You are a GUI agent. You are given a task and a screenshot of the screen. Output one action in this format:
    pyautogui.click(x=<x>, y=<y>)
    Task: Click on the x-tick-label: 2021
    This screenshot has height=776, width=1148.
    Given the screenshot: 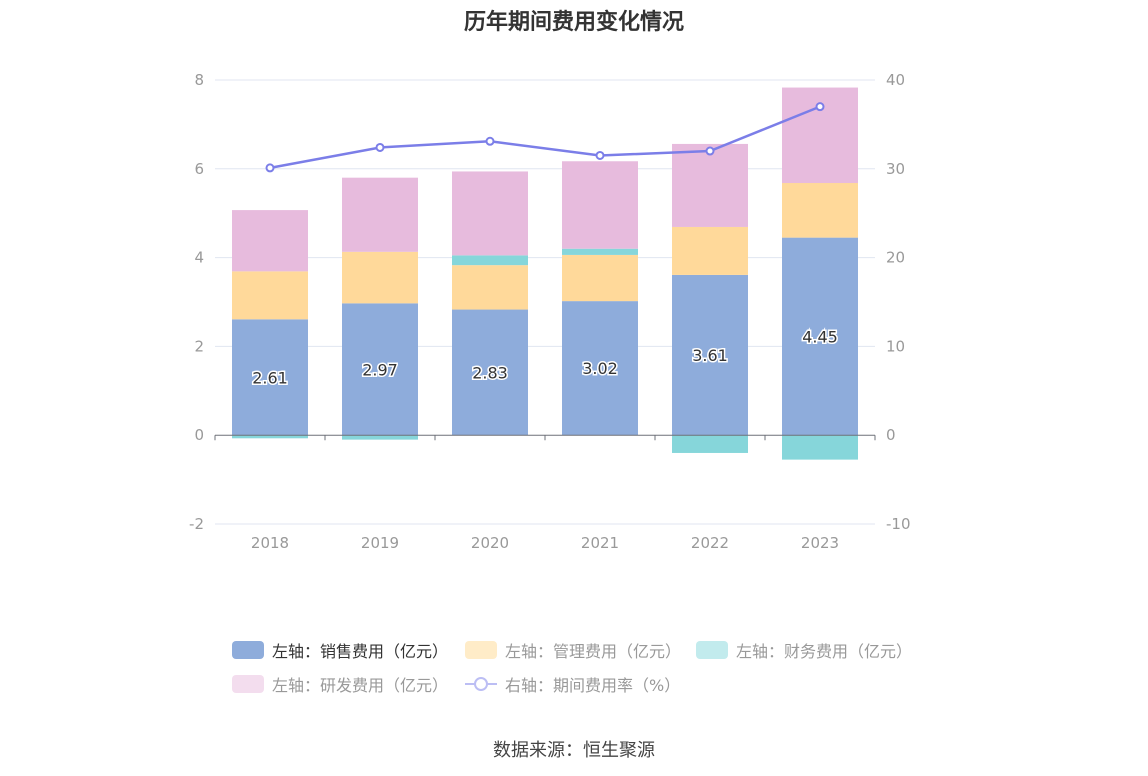 What is the action you would take?
    pyautogui.click(x=600, y=543)
    